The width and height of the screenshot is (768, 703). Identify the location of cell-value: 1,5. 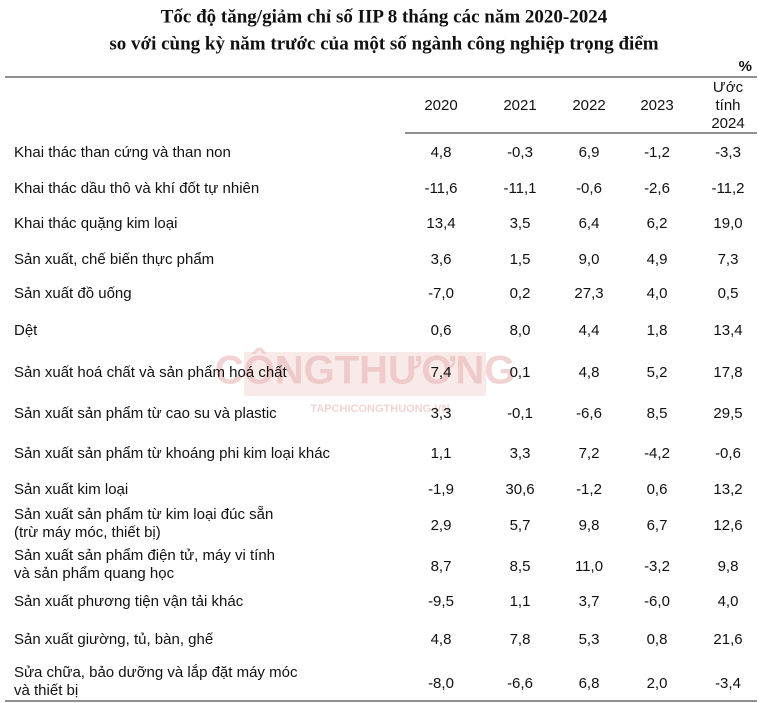
(520, 259).